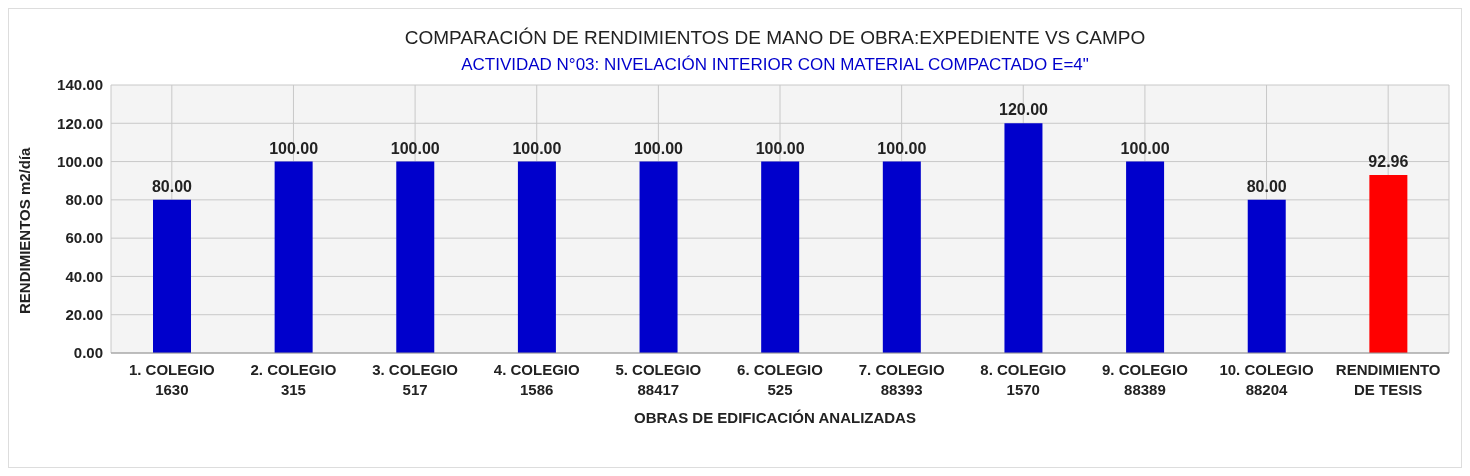 This screenshot has width=1470, height=476. What do you see at coordinates (536, 379) in the screenshot?
I see `x-tick-label: 4. COLEGIO 1586` at bounding box center [536, 379].